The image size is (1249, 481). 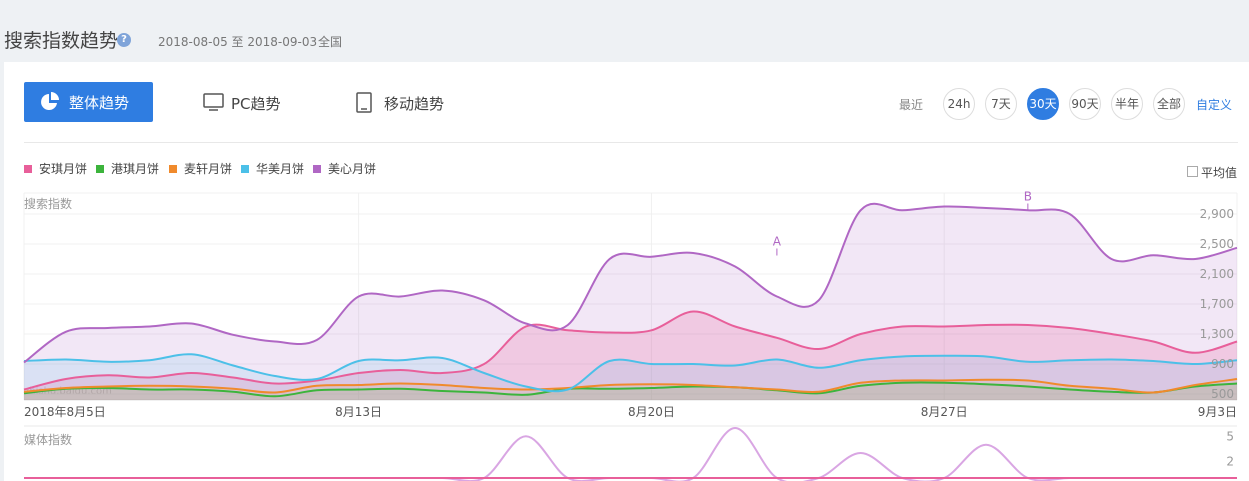 I want to click on tab-mobile-label: 移动趋势, so click(x=414, y=104).